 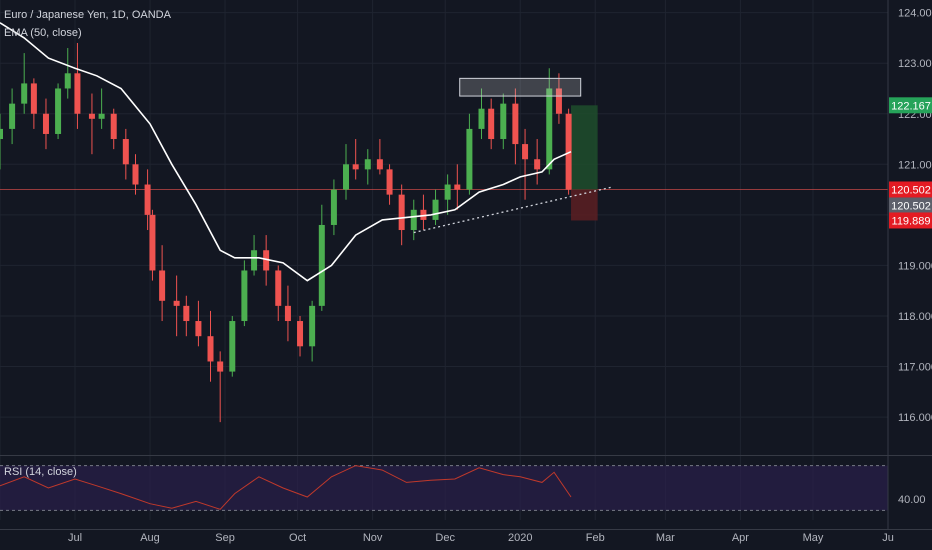 I want to click on current-price-label: 120.502, so click(x=911, y=190).